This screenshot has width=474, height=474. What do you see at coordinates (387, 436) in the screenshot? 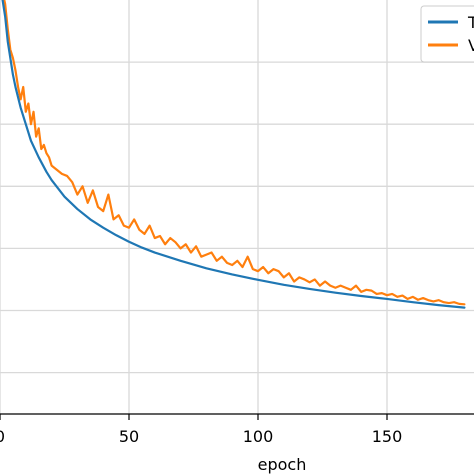
I see `x-tick-label: 150` at bounding box center [387, 436].